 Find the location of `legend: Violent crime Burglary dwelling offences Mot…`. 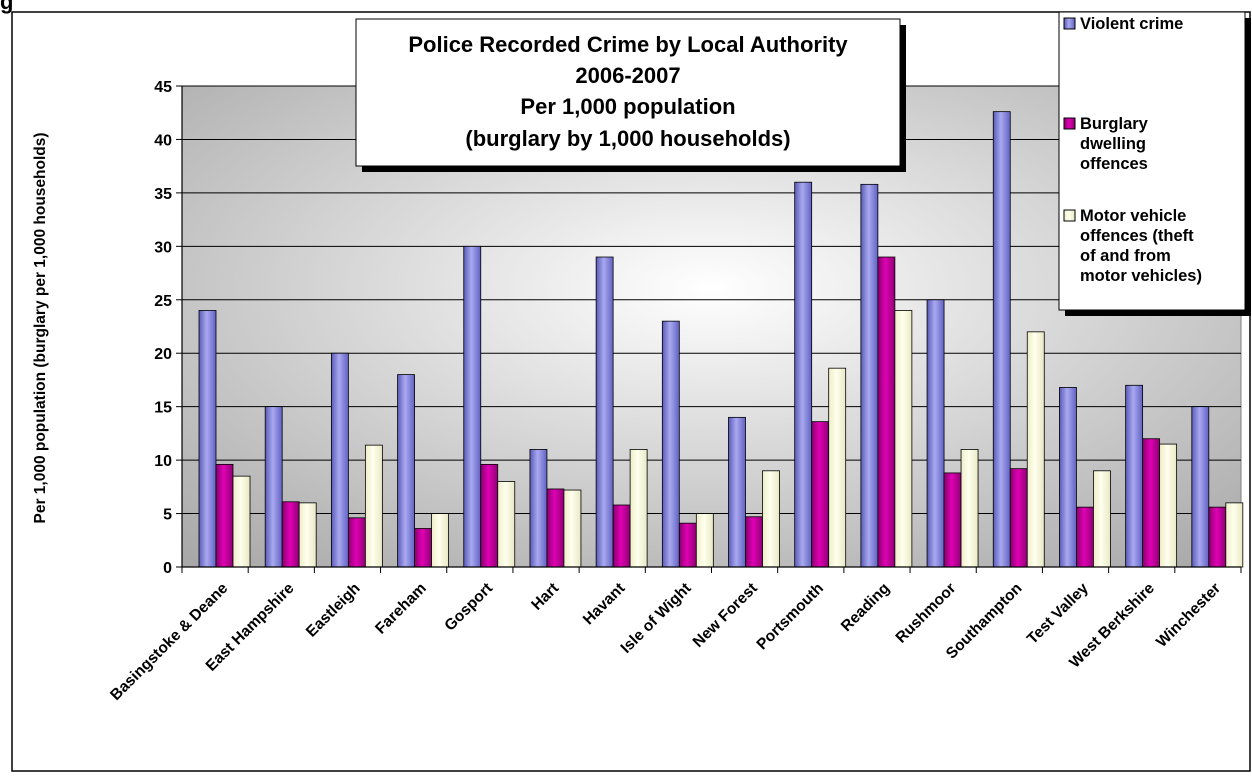

legend: Violent crime Burglary dwelling offences Mot… is located at coordinates (1154, 163).